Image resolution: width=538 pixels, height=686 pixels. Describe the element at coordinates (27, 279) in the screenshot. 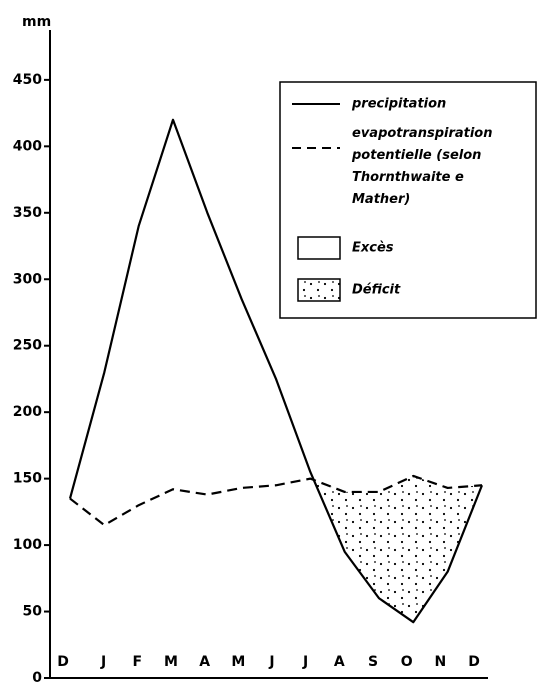

I see `y-tick-label: 300` at that location.